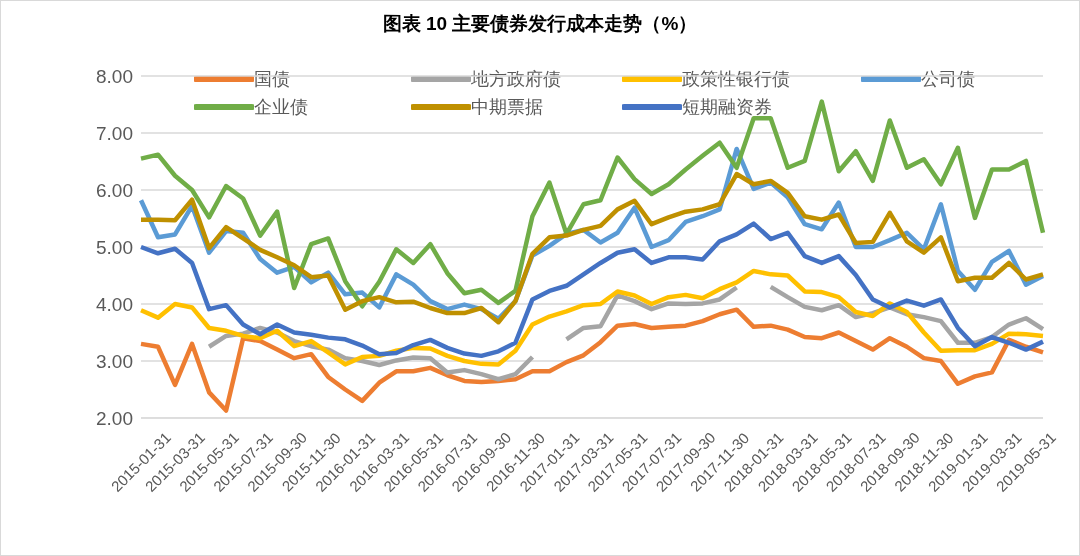 The height and width of the screenshot is (556, 1080). I want to click on y-tick-label: 7.00, so click(114, 133).